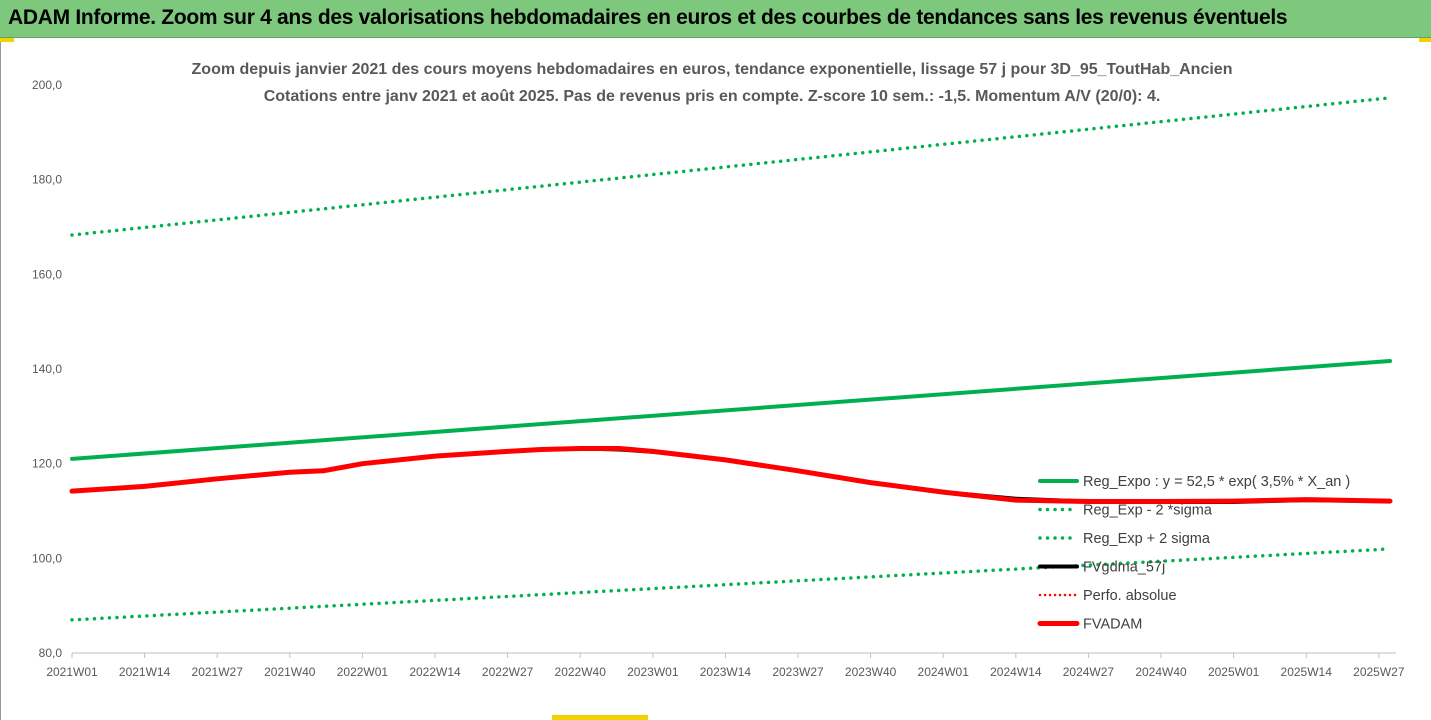 Image resolution: width=1431 pixels, height=720 pixels. Describe the element at coordinates (1425, 40) in the screenshot. I see `corner-accent-right` at that location.